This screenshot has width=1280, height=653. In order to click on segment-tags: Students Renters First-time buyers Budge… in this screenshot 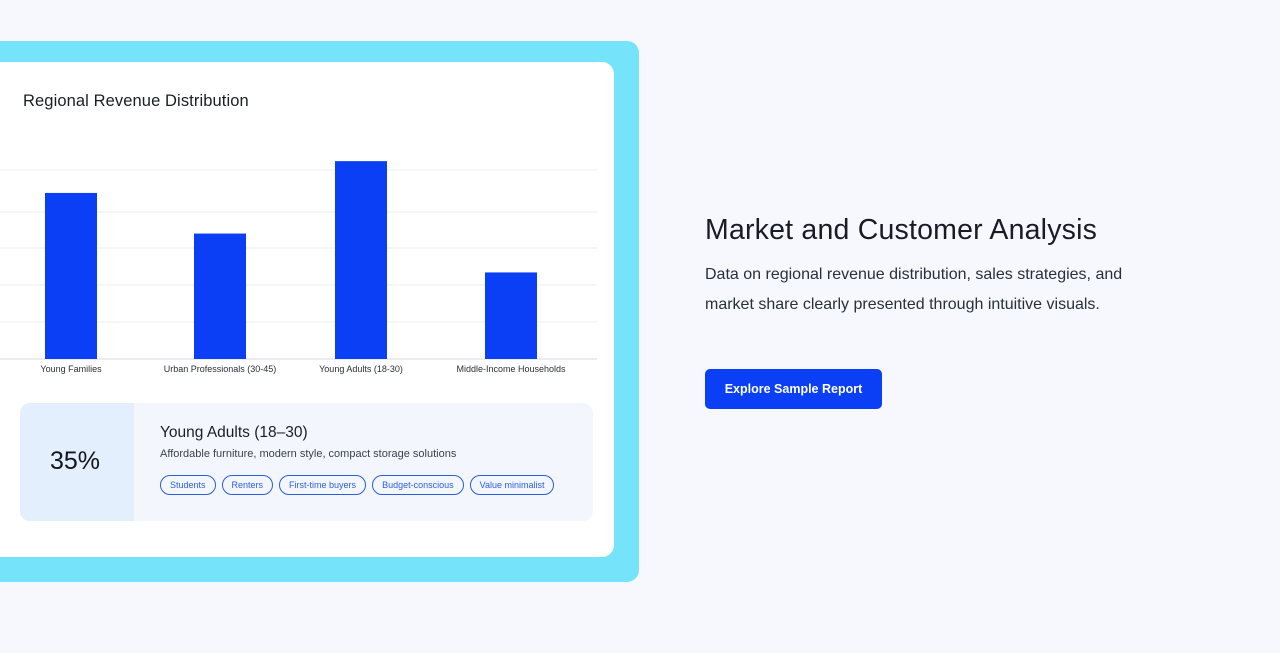, I will do `click(357, 485)`.